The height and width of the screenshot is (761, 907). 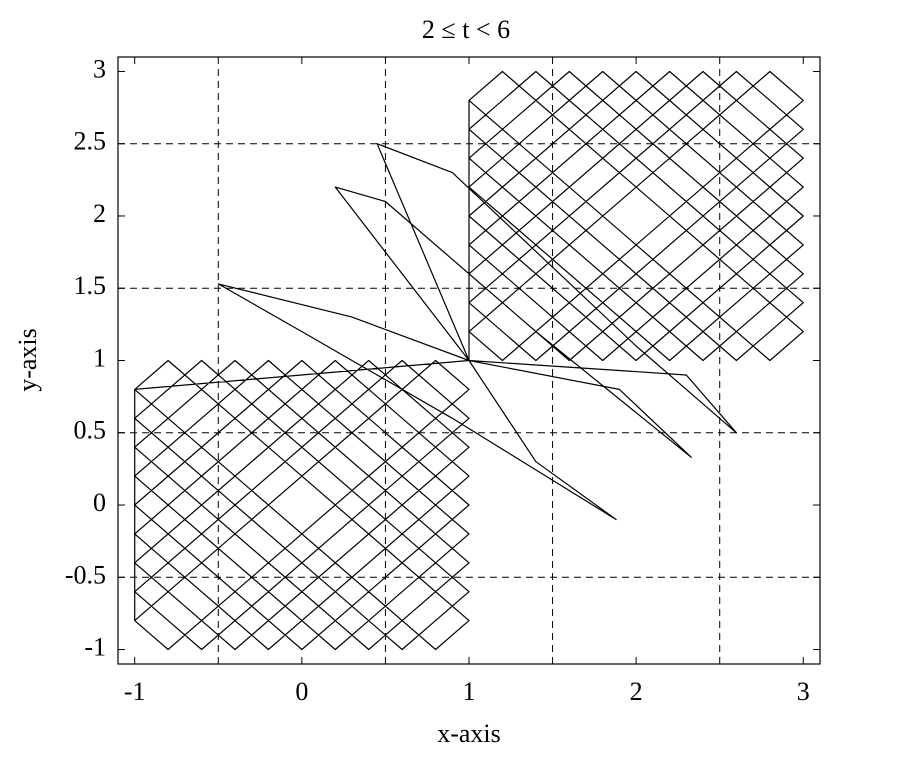 I want to click on y-tick-label: -1, so click(x=95, y=647).